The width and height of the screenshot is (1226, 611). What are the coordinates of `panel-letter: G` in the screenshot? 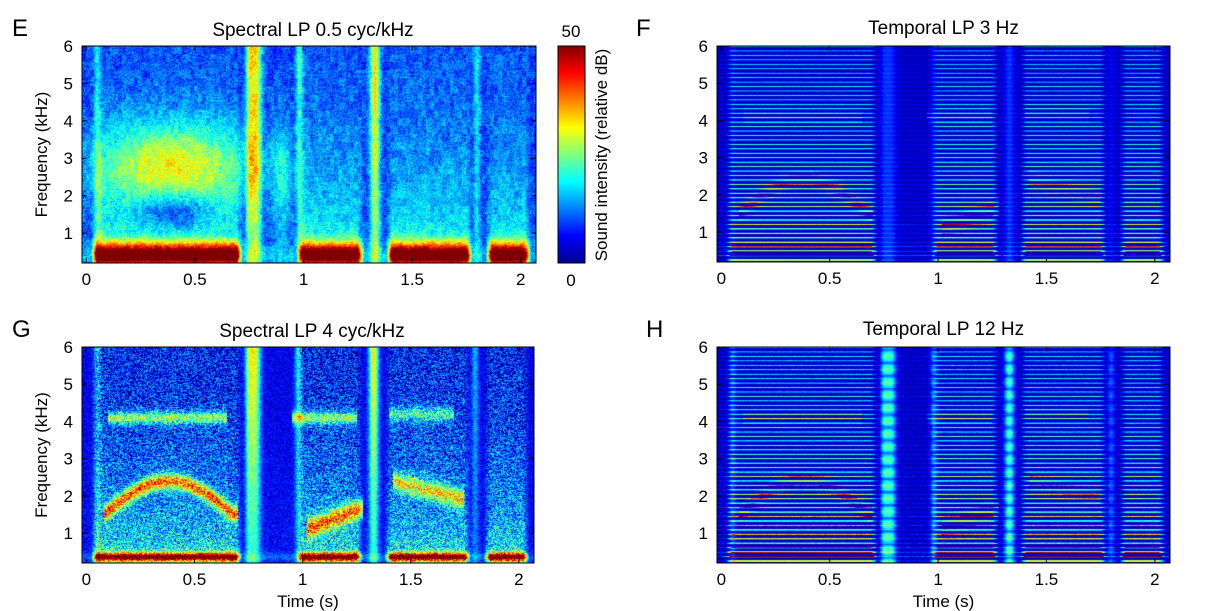 It's located at (21, 329).